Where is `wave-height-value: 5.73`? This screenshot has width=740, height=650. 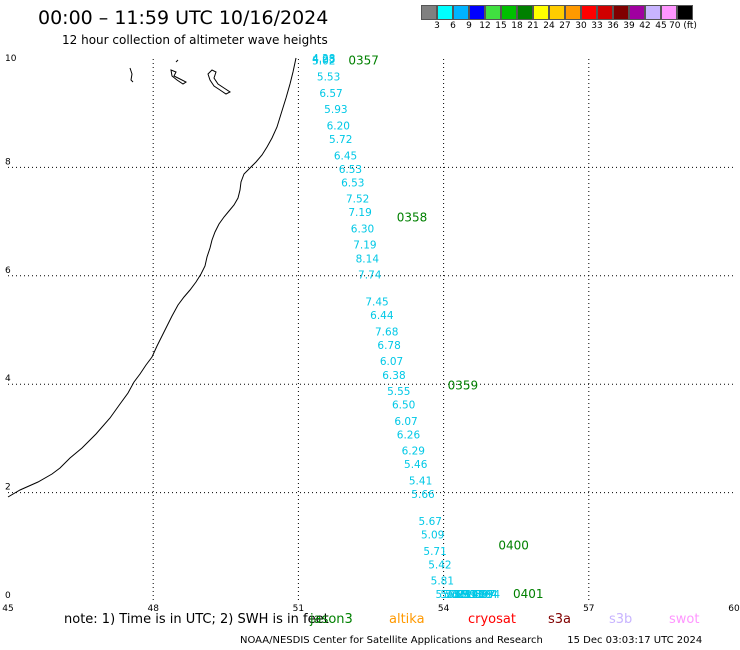
wave-height-value: 5.73 is located at coordinates (480, 595).